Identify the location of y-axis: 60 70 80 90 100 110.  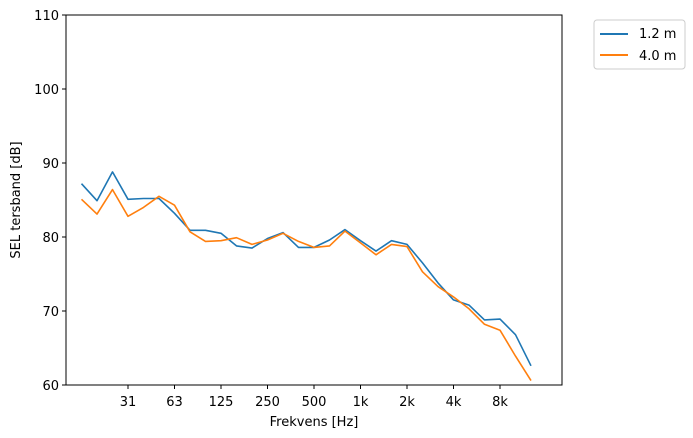
(50, 201).